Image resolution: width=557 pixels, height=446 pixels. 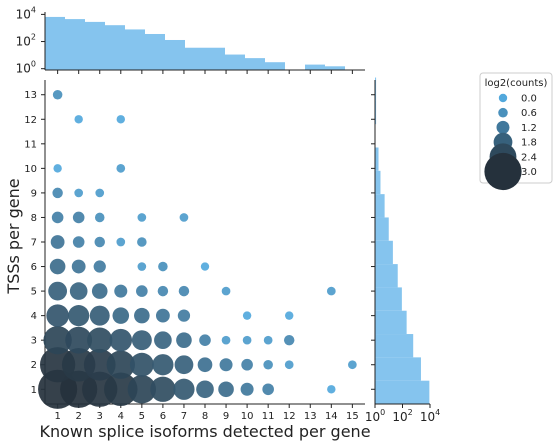 What do you see at coordinates (100, 416) in the screenshot?
I see `x-tick-label: 3` at bounding box center [100, 416].